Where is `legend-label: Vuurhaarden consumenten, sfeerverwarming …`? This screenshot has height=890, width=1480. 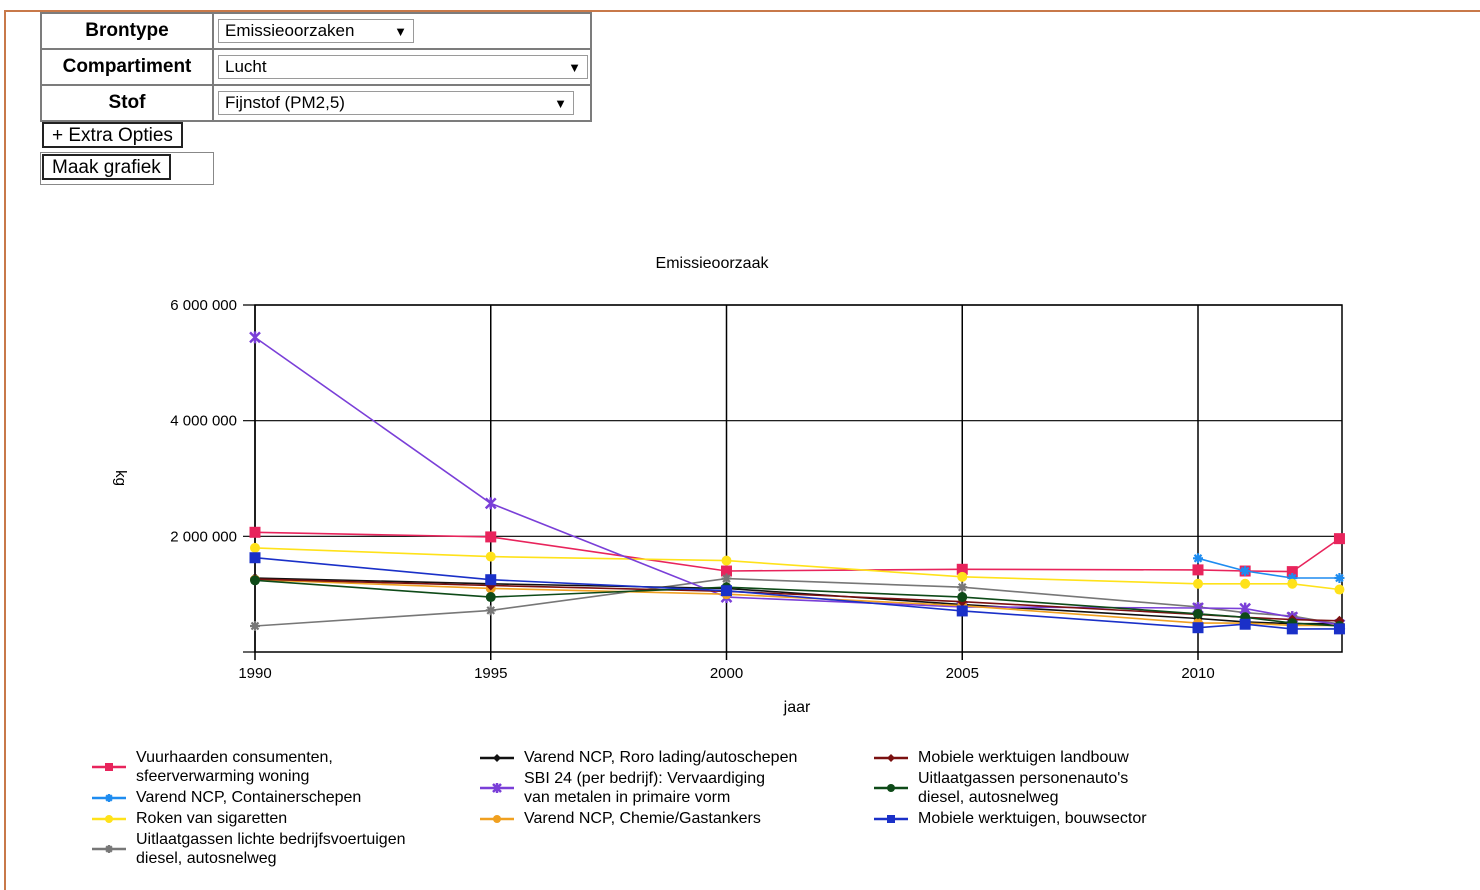
legend-label: Vuurhaarden consumenten, sfeerverwarming … is located at coordinates (234, 767).